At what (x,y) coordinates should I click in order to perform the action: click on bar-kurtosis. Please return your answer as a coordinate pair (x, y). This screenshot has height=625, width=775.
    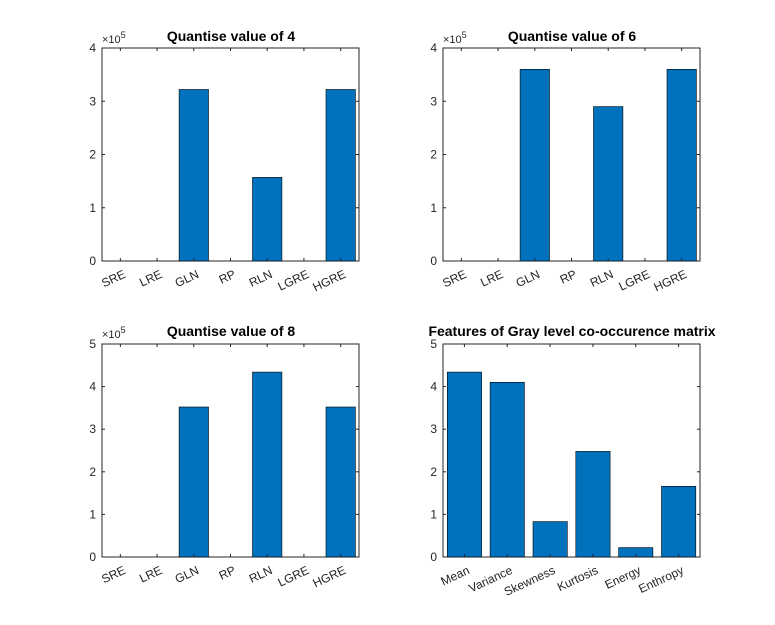
    Looking at the image, I should click on (593, 504).